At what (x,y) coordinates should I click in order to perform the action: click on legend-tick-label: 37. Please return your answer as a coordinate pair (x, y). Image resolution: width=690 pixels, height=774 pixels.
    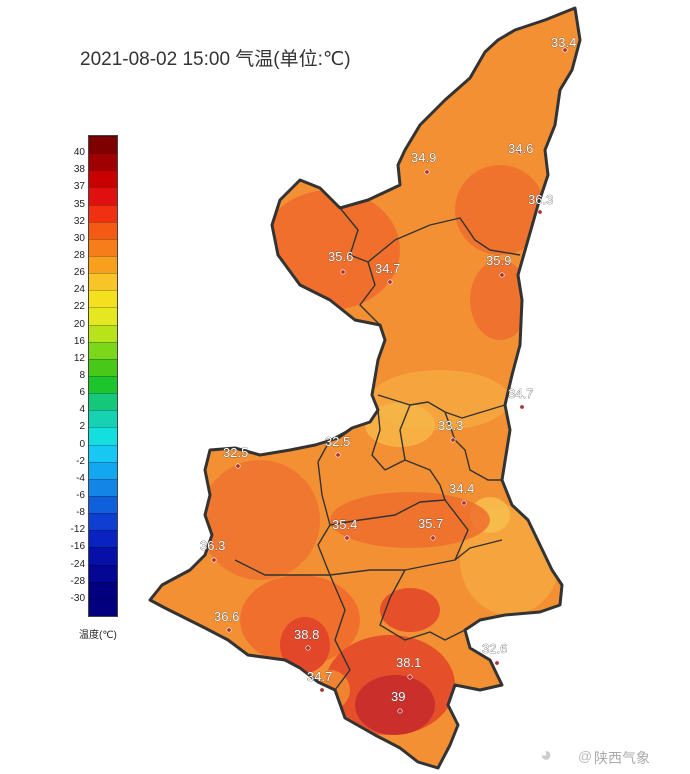
    Looking at the image, I should click on (79, 187).